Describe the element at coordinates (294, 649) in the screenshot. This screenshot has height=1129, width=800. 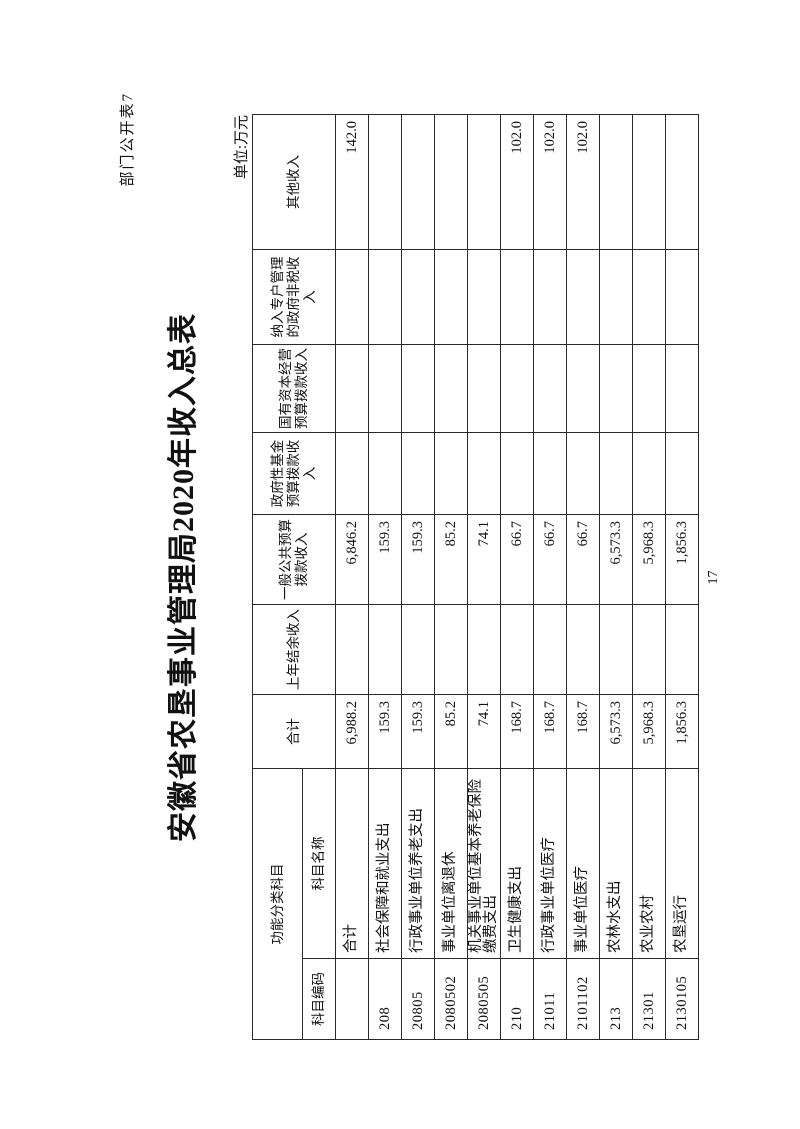
I see `header-col-carryover: 上年结余收入` at that location.